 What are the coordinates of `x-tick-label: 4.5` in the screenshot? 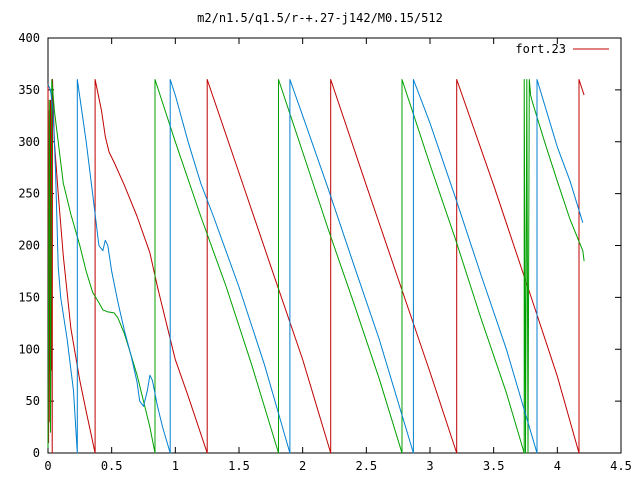 It's located at (621, 466).